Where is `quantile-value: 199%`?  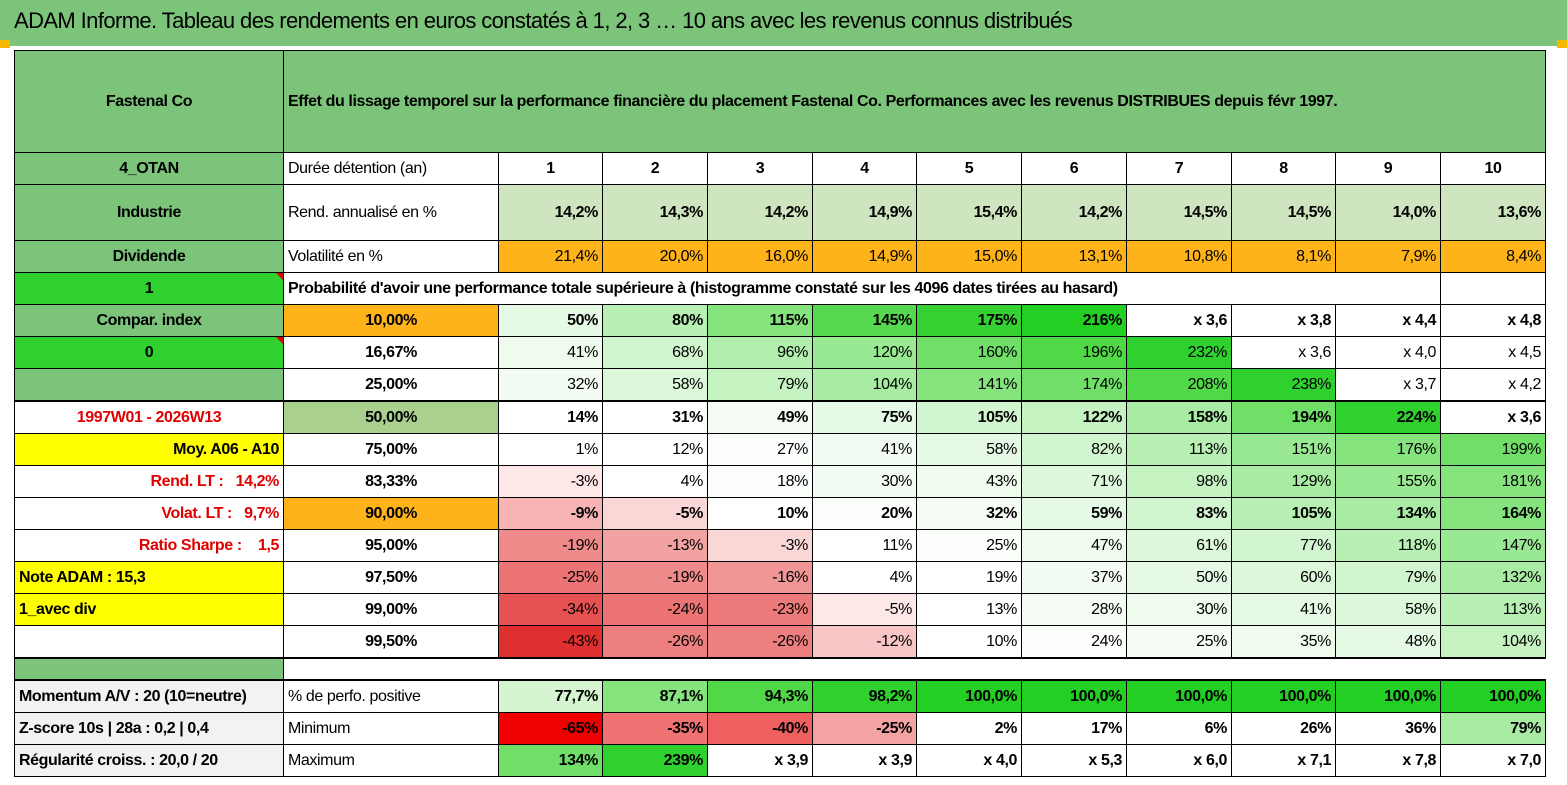
quantile-value: 199% is located at coordinates (1493, 449).